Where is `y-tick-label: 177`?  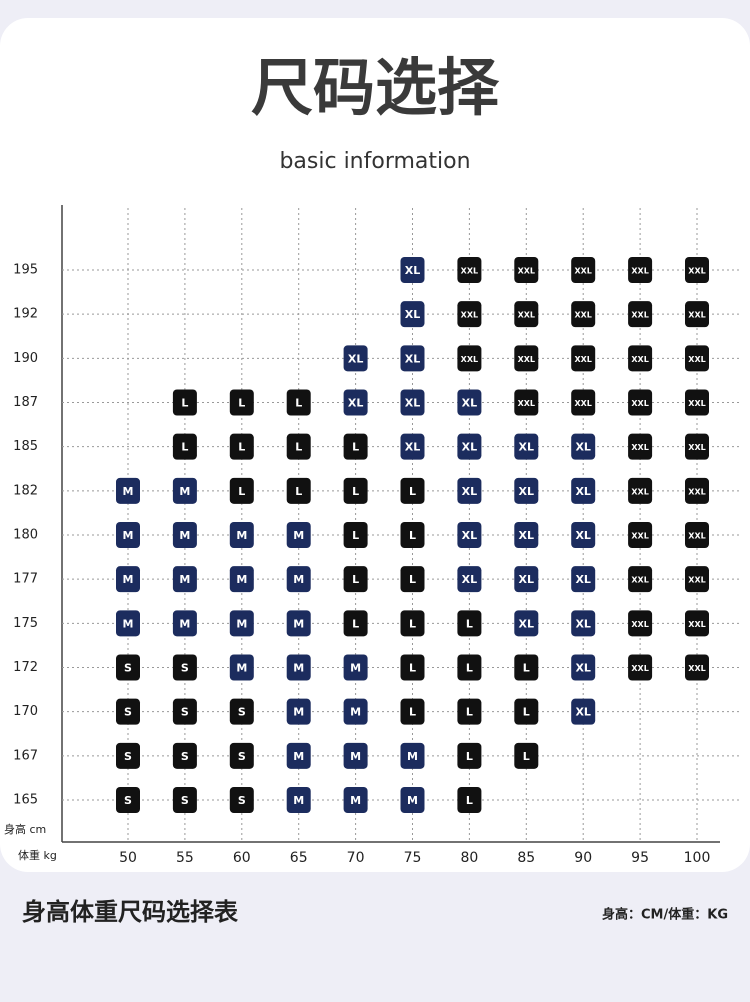 y-tick-label: 177 is located at coordinates (25, 579).